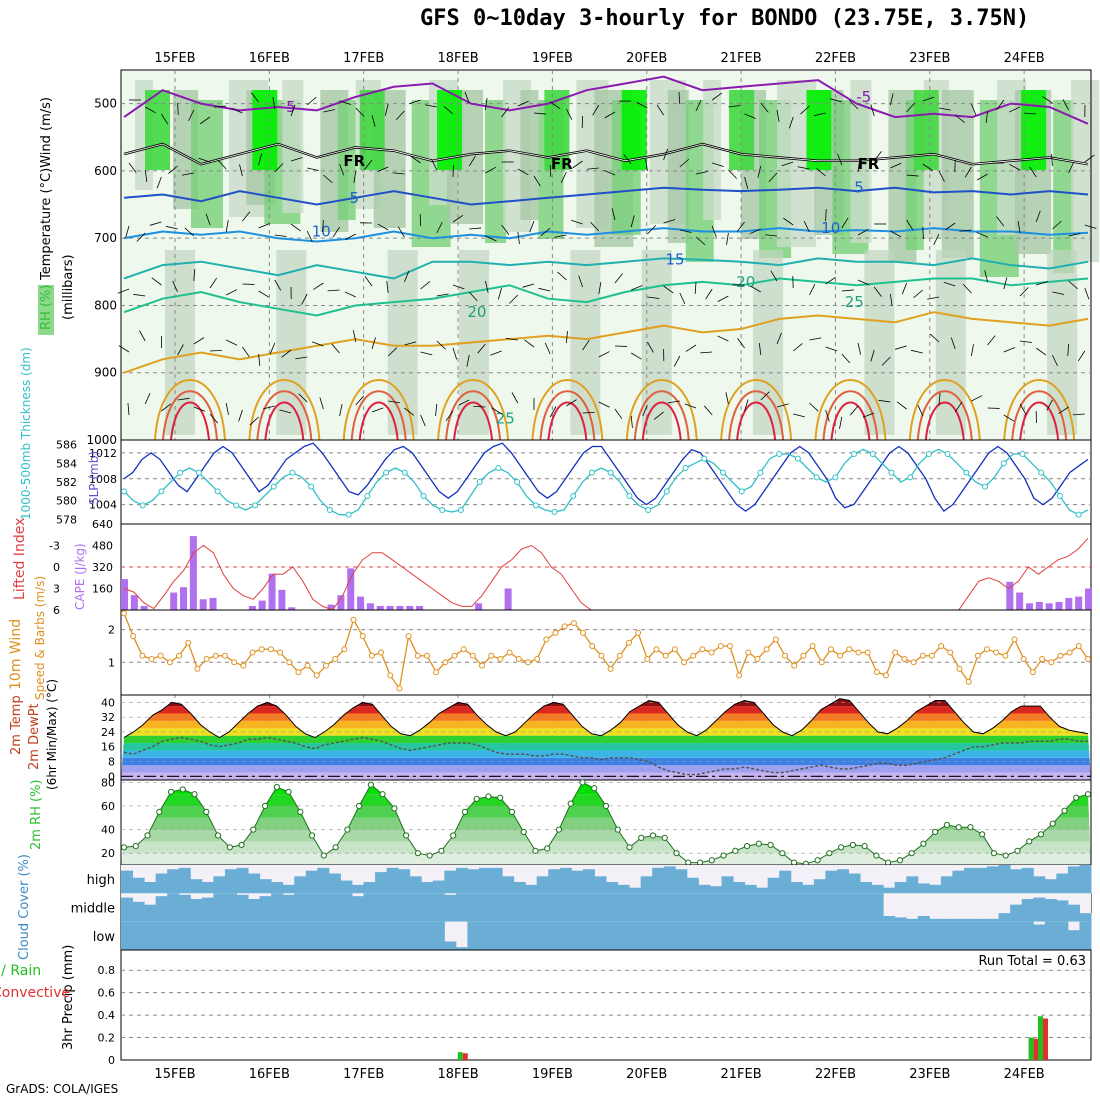 This screenshot has width=1100, height=1100. What do you see at coordinates (80, 576) in the screenshot?
I see `cape-axis-label: CAPE (J/kg)` at bounding box center [80, 576].